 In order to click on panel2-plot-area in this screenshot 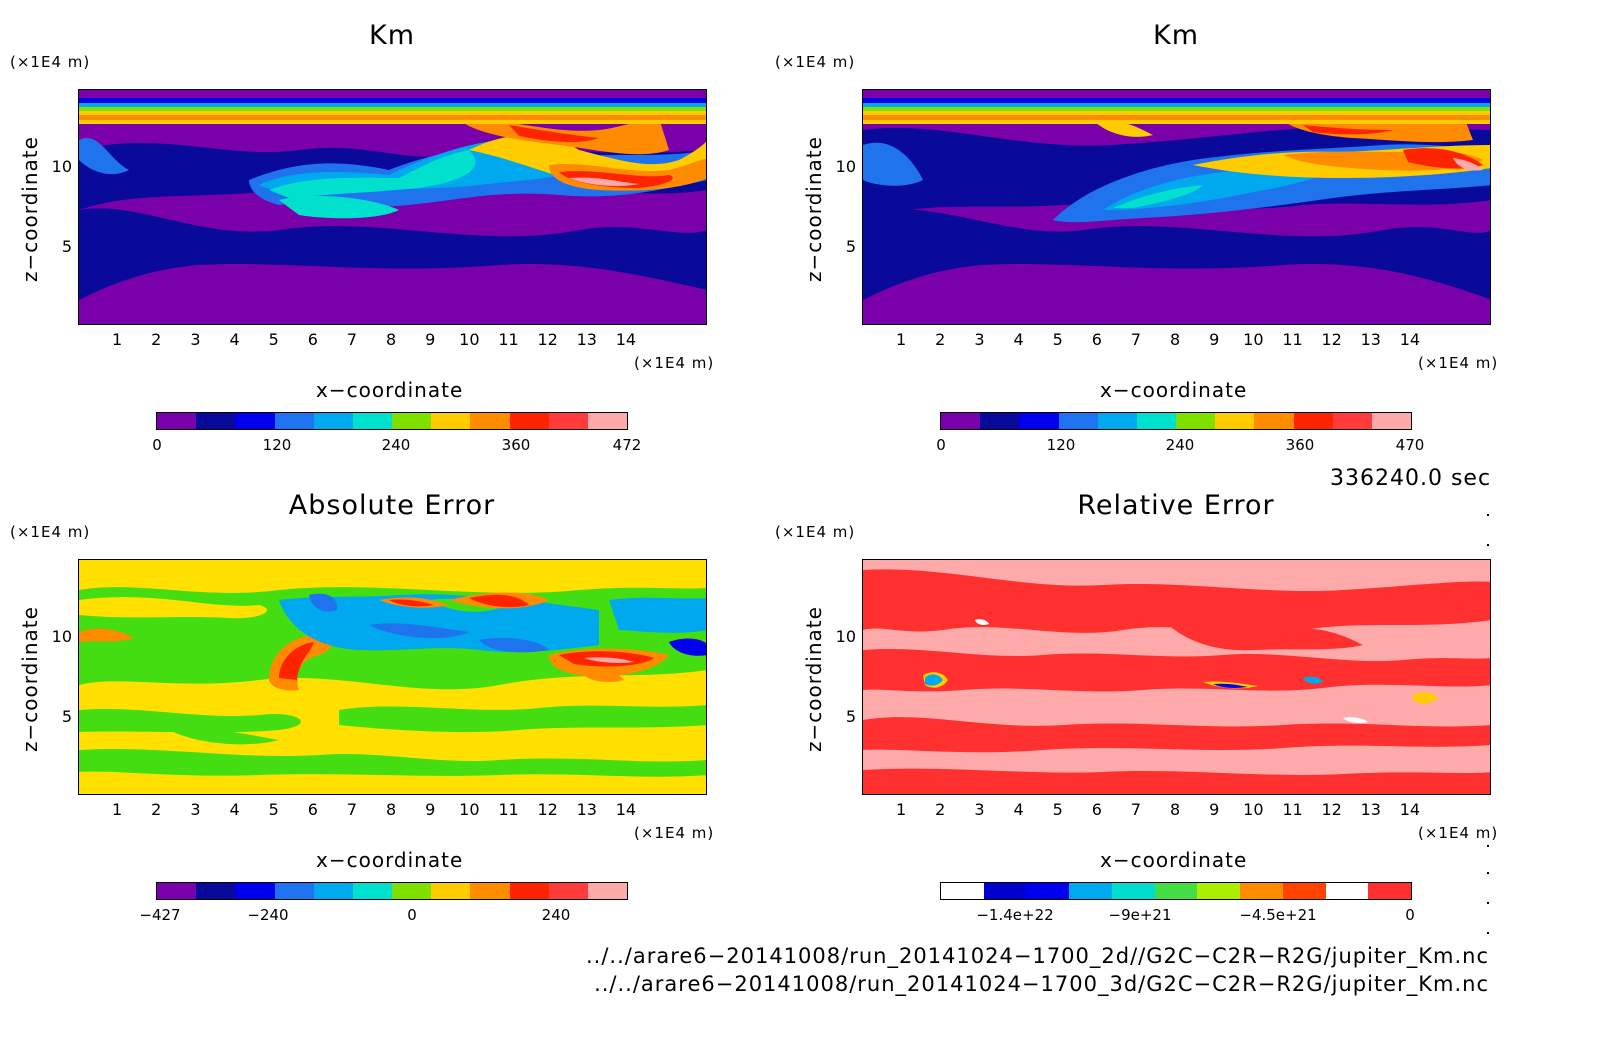, I will do `click(1176, 207)`.